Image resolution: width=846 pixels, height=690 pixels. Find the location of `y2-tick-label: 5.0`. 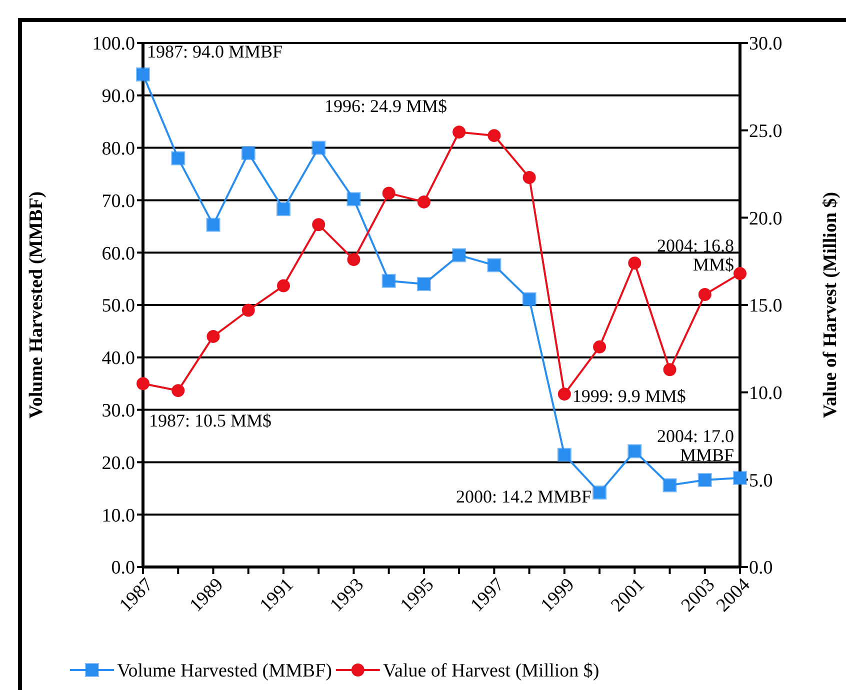

y2-tick-label: 5.0 is located at coordinates (761, 481).